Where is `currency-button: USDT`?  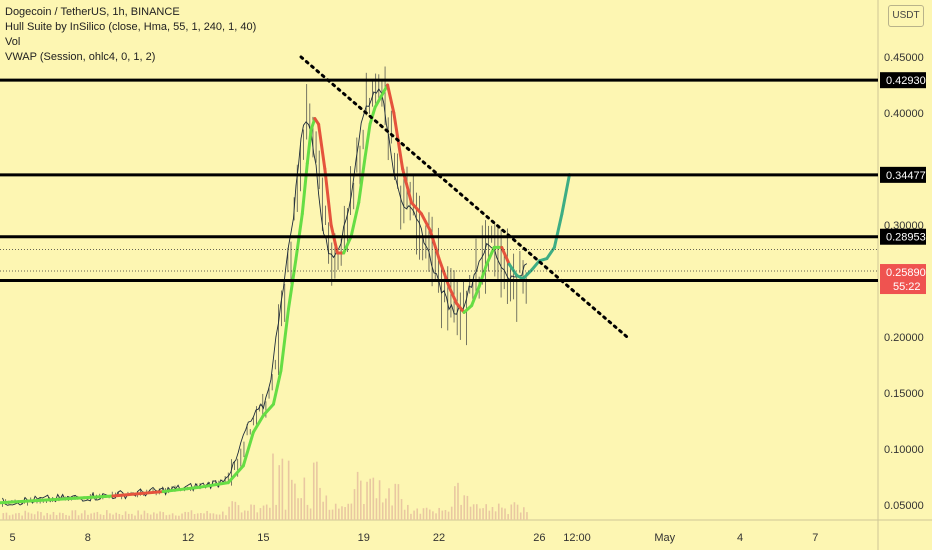 currency-button: USDT is located at coordinates (906, 16).